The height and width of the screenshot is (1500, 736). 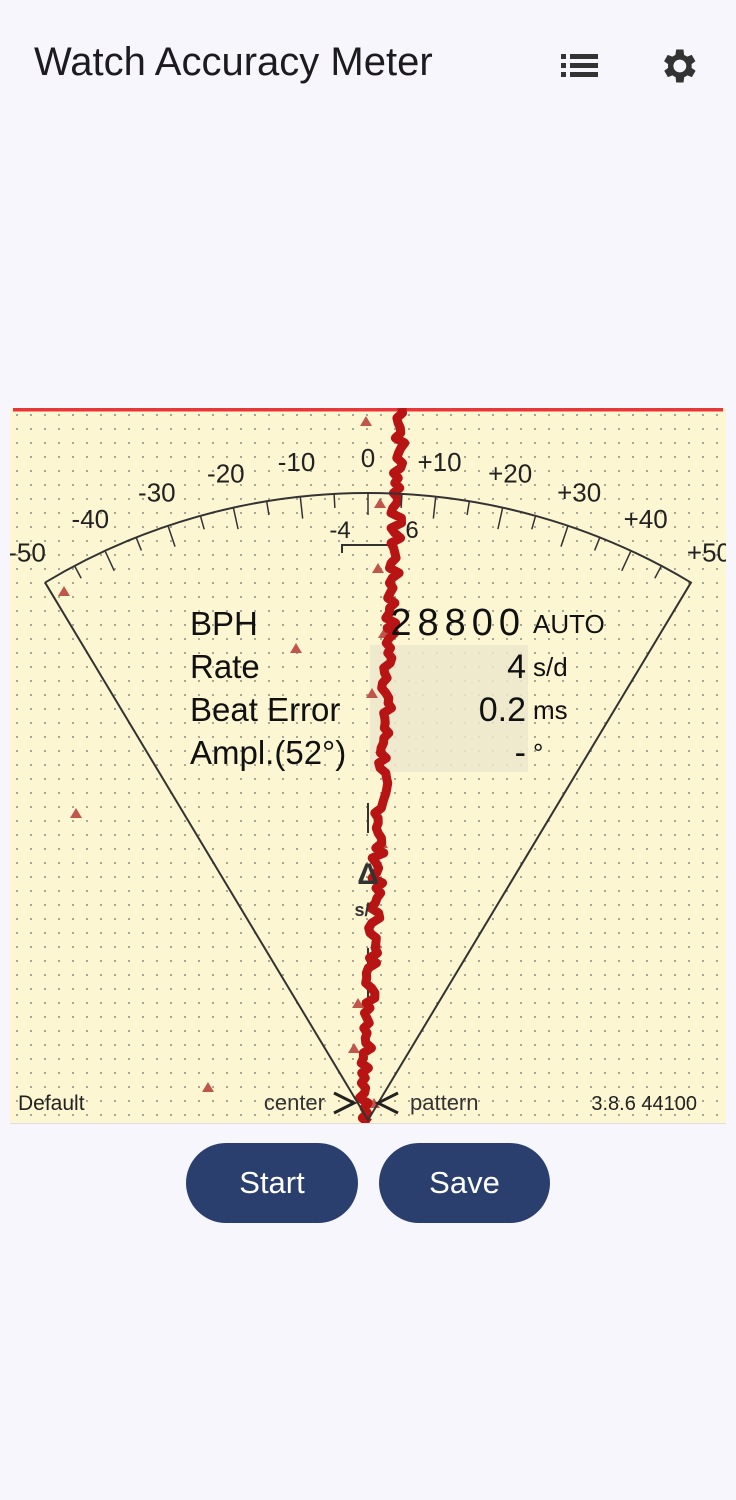 What do you see at coordinates (361, 910) in the screenshot?
I see `delta-unit: s/` at bounding box center [361, 910].